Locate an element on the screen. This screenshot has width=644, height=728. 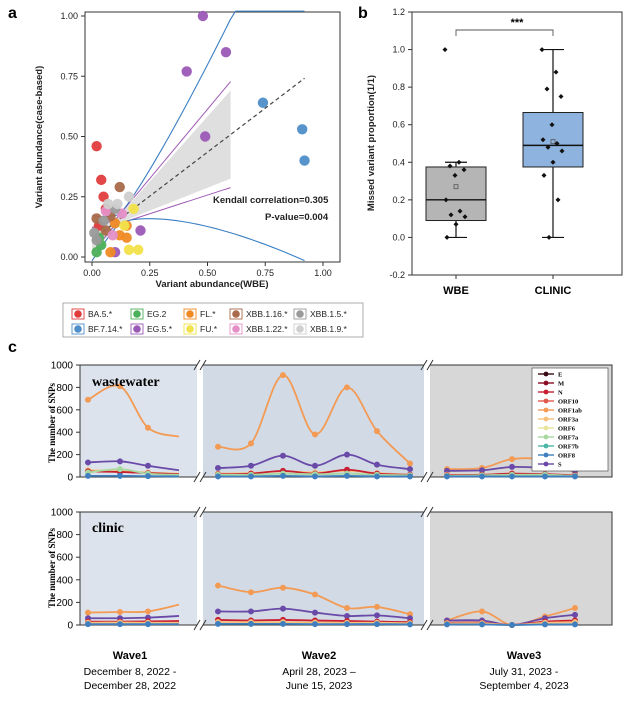
y-tick-label: 400 is located at coordinates (64, 433).